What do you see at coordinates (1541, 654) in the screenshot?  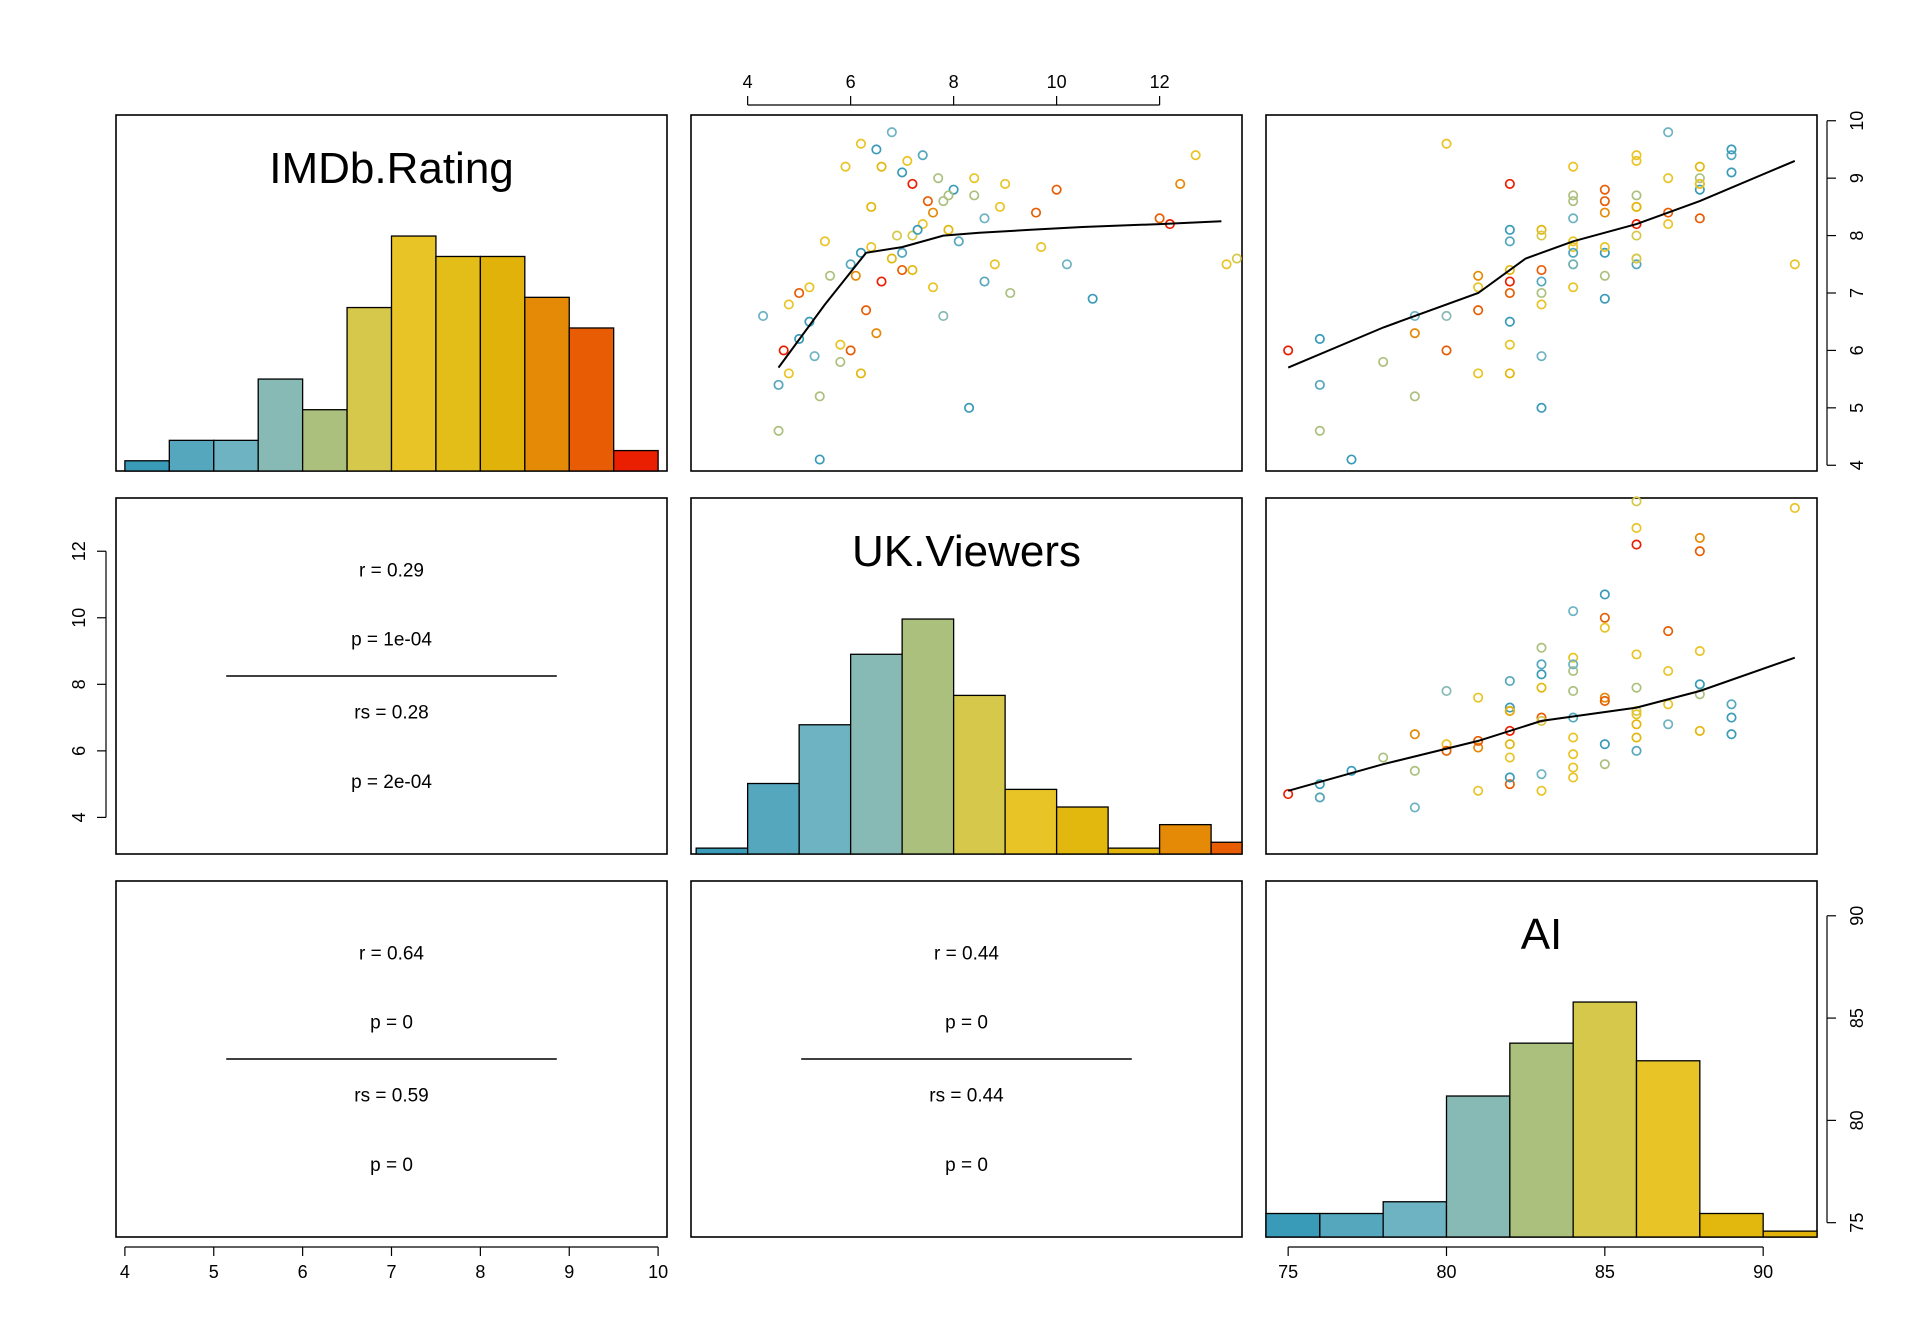 I see `scatter-uk-vs-ai` at bounding box center [1541, 654].